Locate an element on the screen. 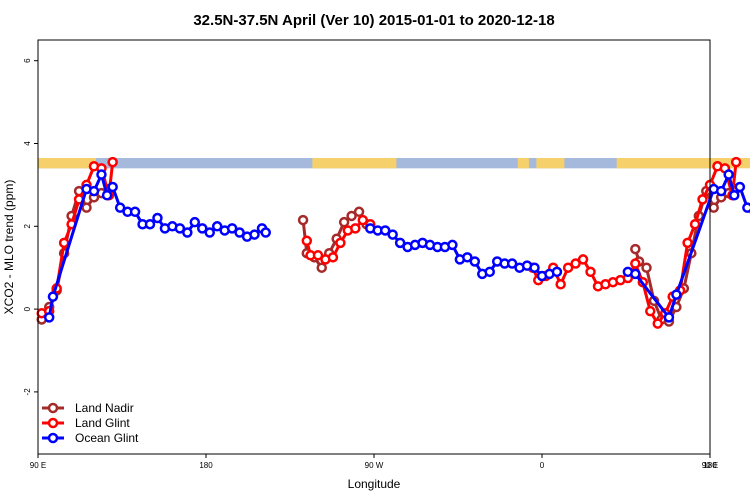  y-axis: -2 0 2 4 6 is located at coordinates (30, 227).